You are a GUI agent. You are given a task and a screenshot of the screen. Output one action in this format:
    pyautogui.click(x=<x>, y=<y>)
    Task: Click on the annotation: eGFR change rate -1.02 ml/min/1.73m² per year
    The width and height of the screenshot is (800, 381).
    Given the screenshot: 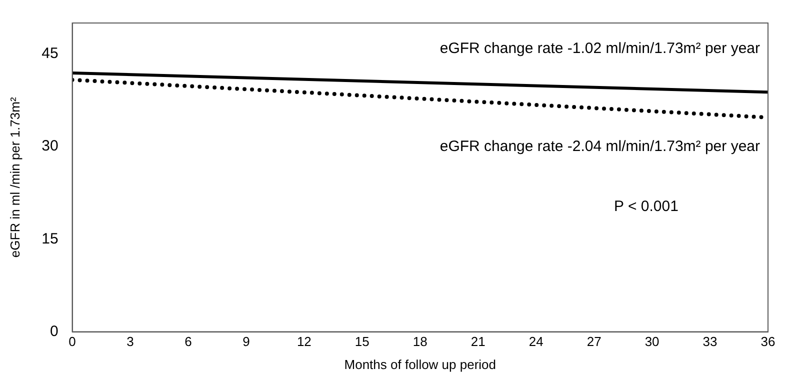 What is the action you would take?
    pyautogui.click(x=600, y=49)
    